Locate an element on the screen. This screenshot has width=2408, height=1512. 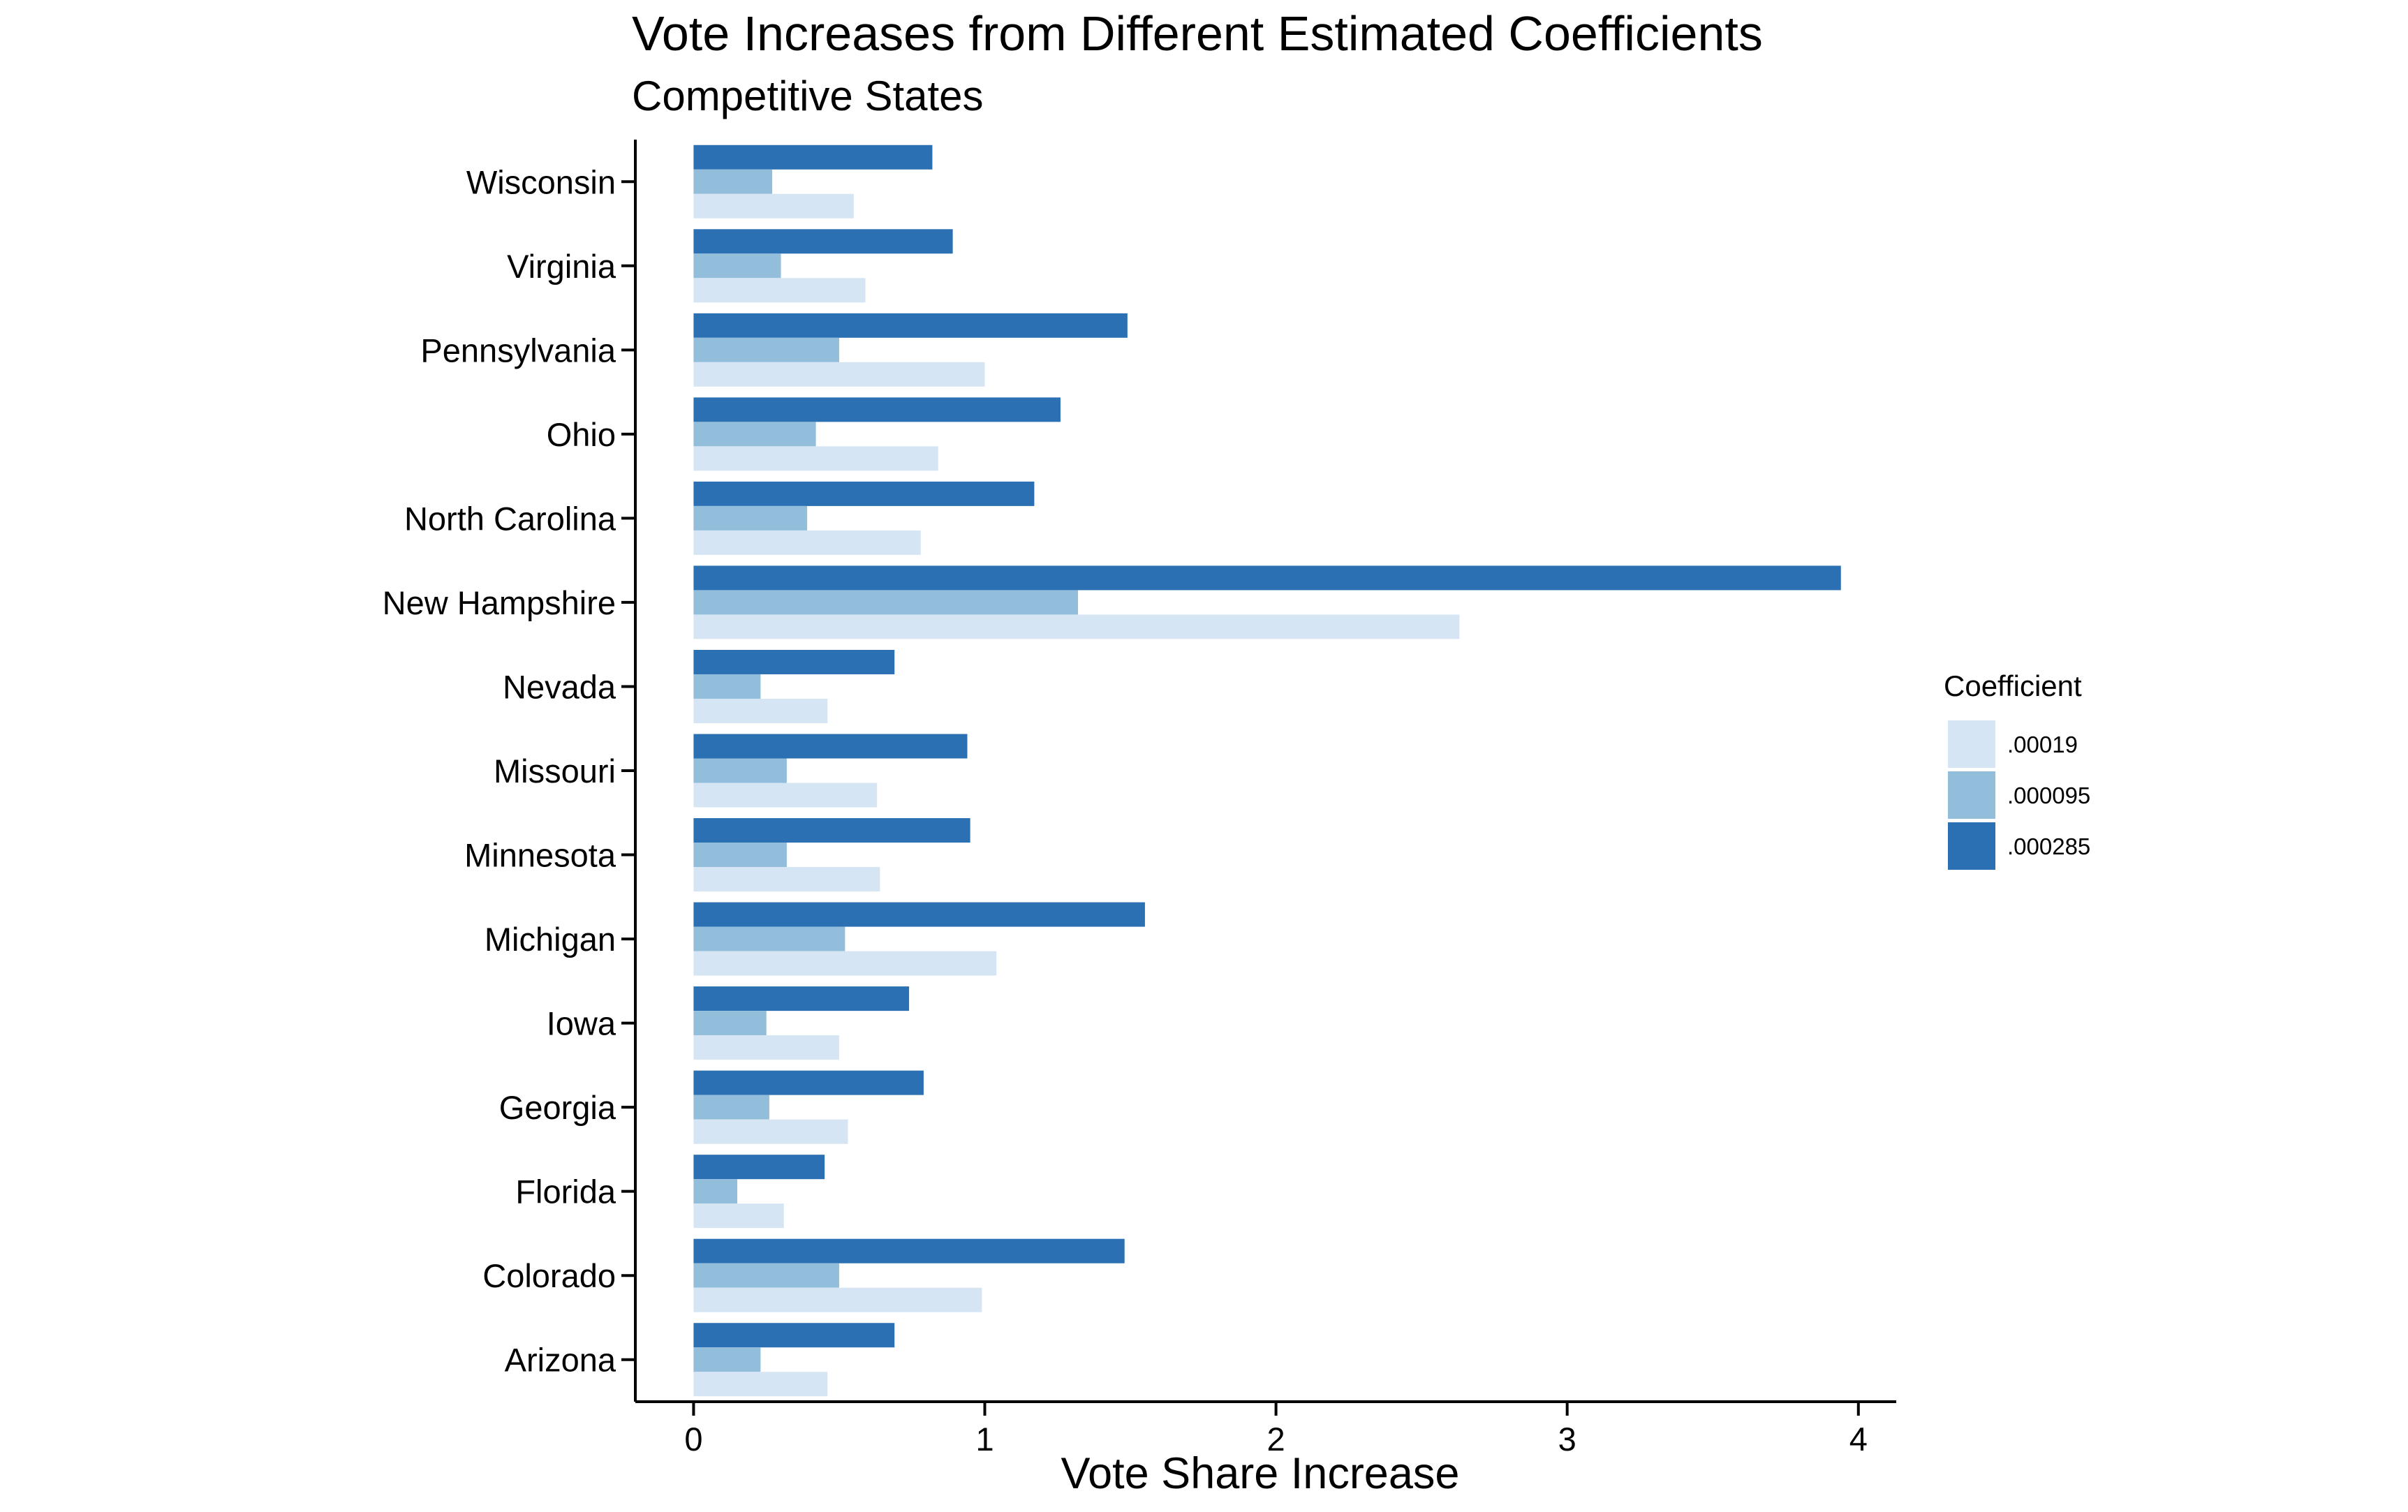
y-tick-label-arizona: Arizona is located at coordinates (560, 1360).